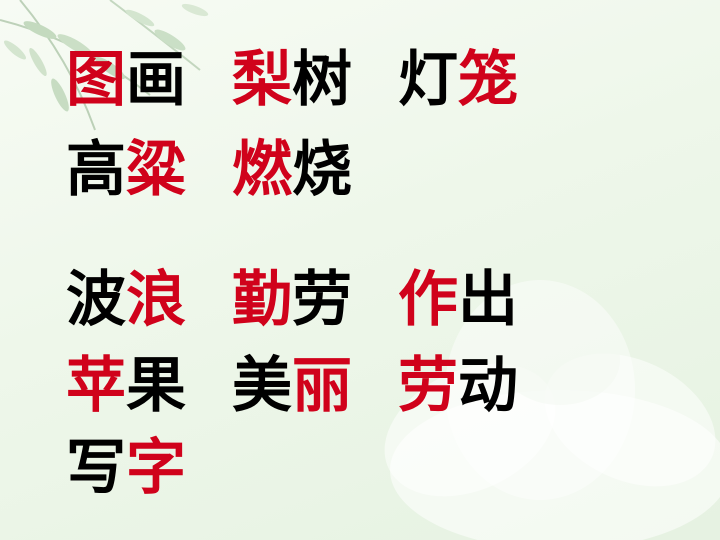 Image resolution: width=720 pixels, height=540 pixels. I want to click on word-line: 写字, so click(360, 468).